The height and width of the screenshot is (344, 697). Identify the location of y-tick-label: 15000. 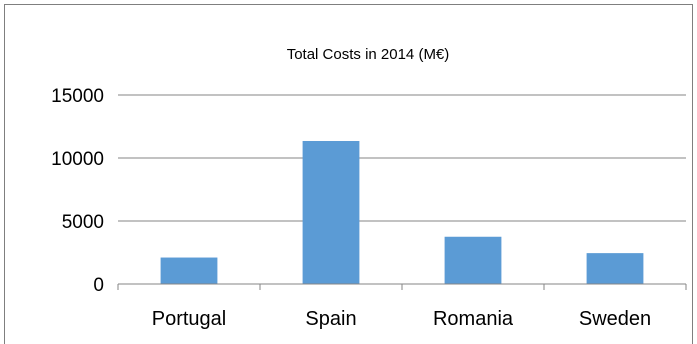
(77, 96).